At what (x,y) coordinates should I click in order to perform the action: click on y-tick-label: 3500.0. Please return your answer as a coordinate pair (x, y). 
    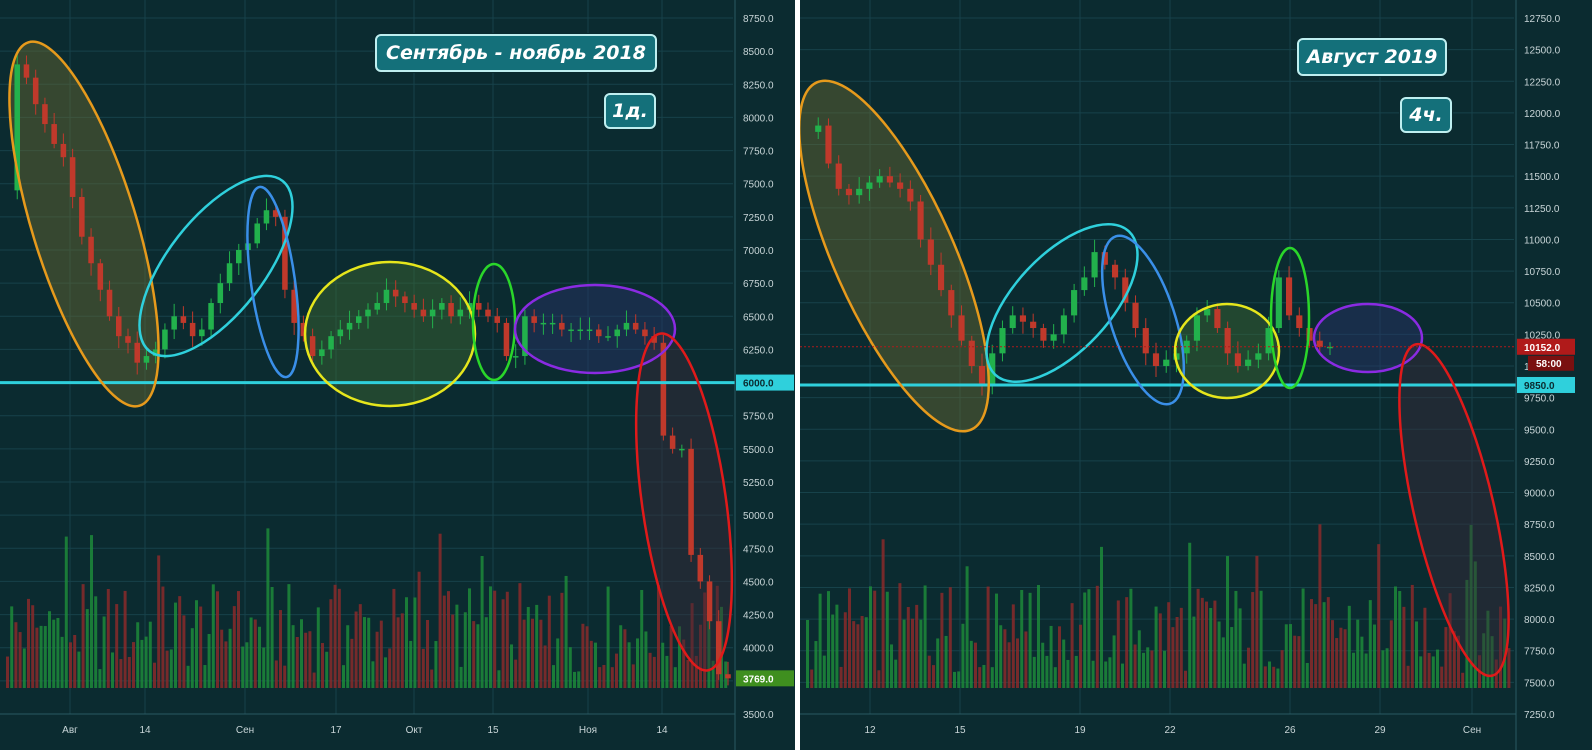
    Looking at the image, I should click on (758, 715).